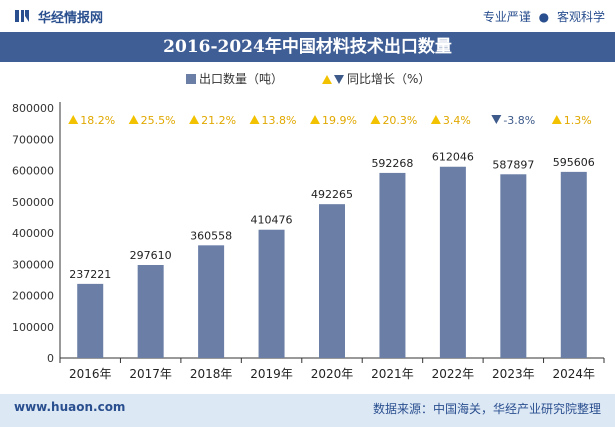 The height and width of the screenshot is (427, 615). Describe the element at coordinates (33, 296) in the screenshot. I see `y-tick-label: 200000` at that location.